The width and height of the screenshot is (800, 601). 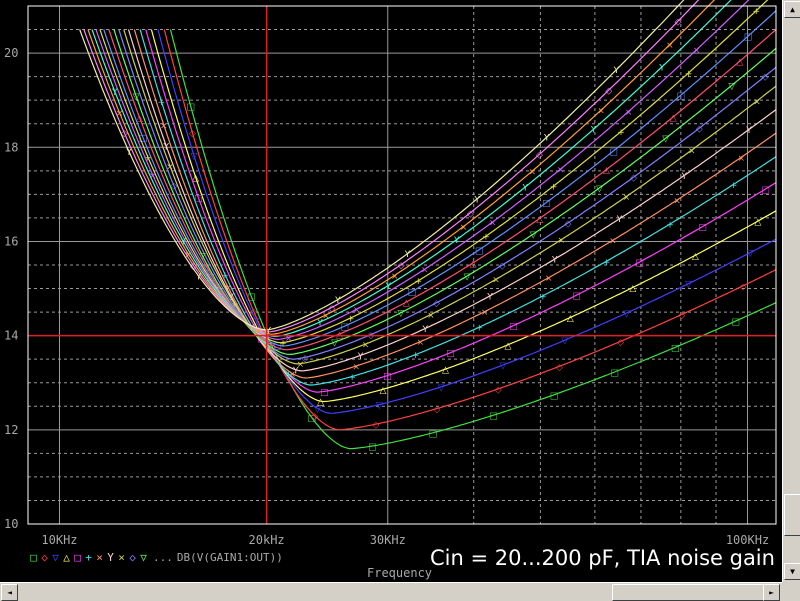 I want to click on horizontal-scrollbar: ◄ ►, so click(x=391, y=591).